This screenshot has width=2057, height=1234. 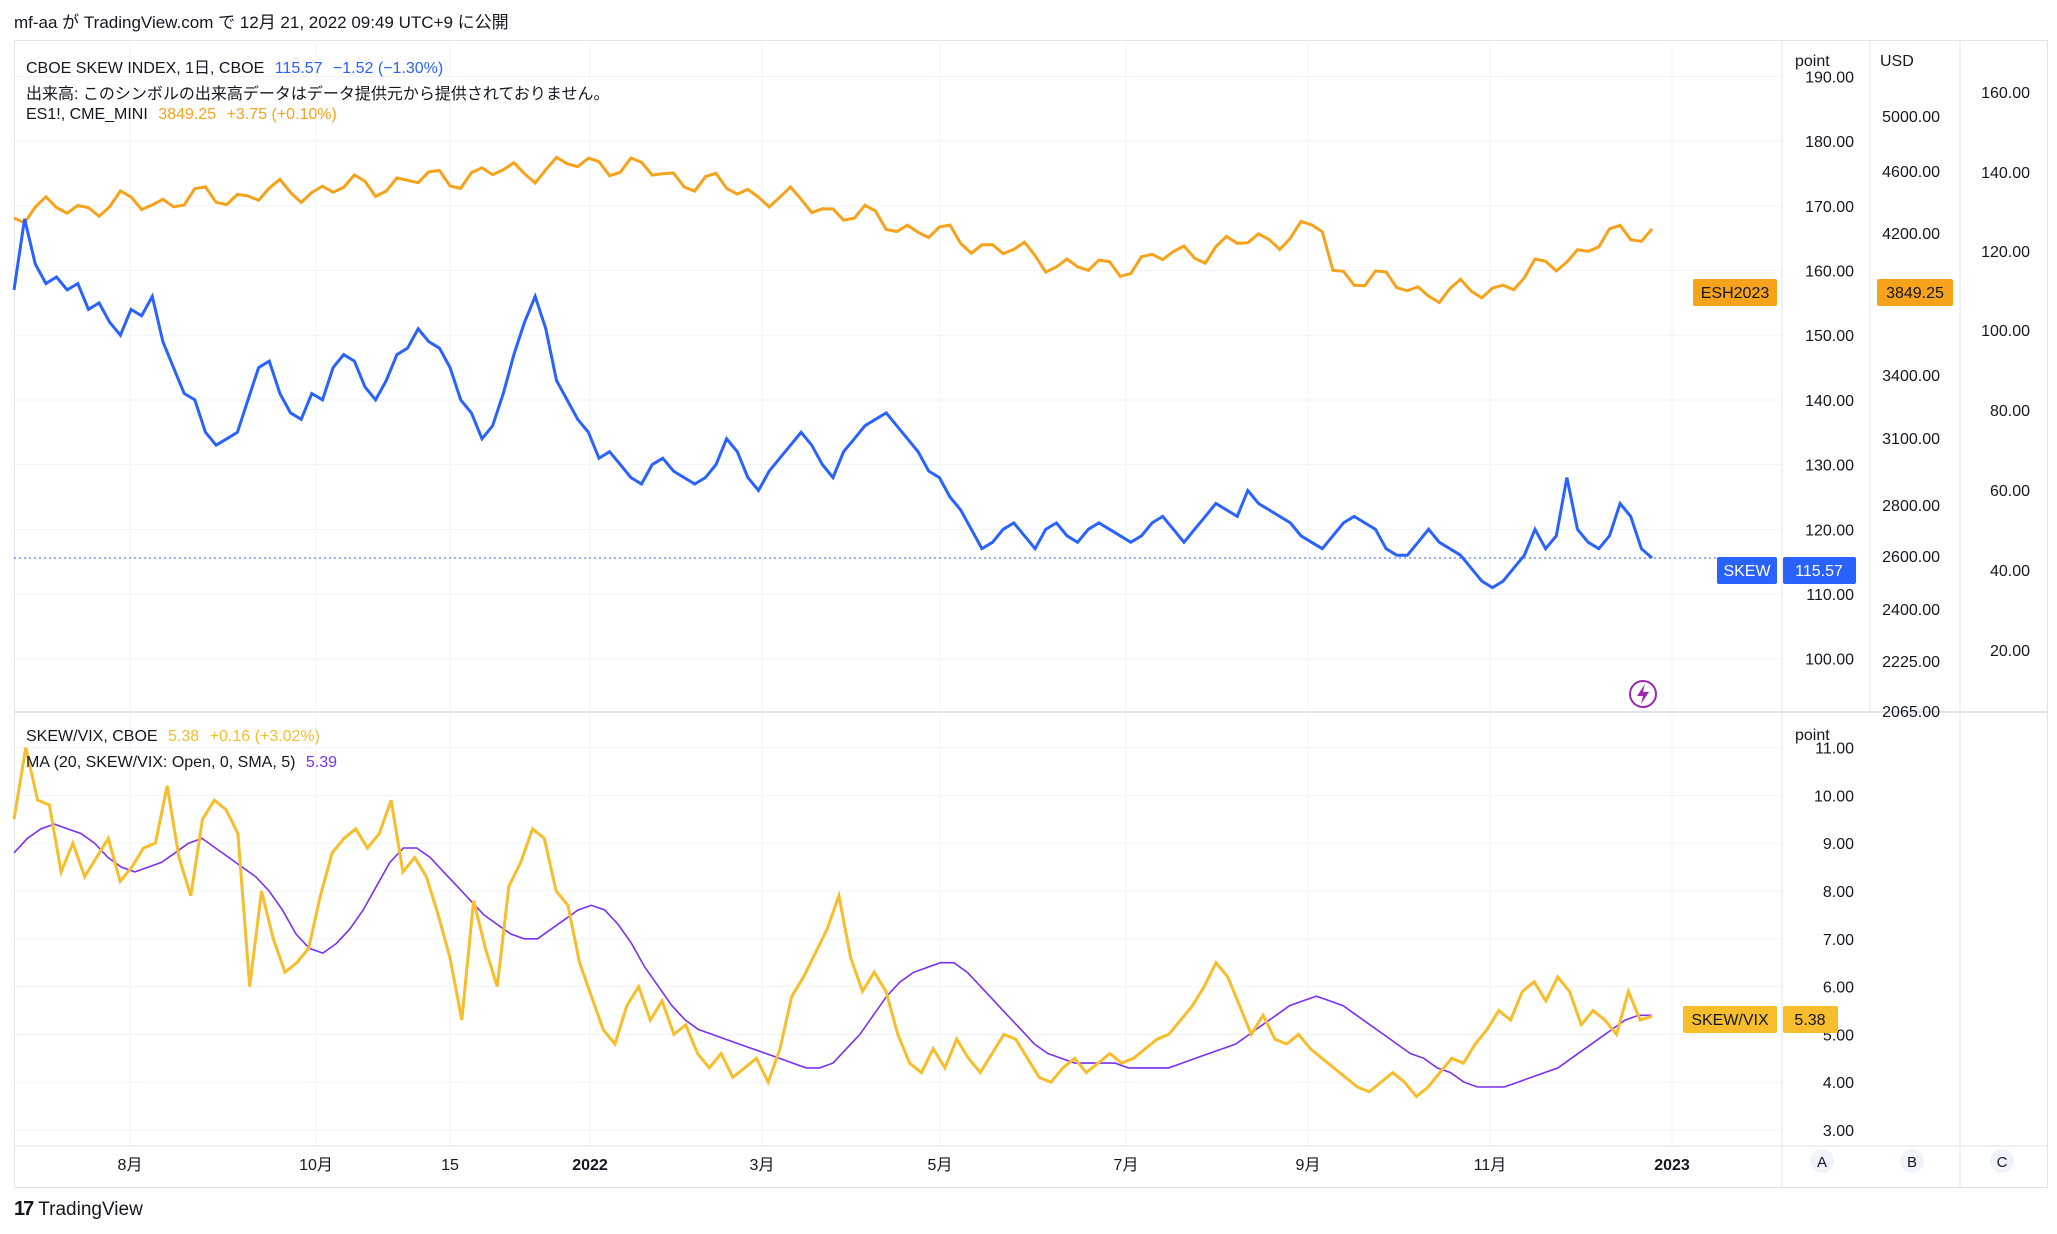 I want to click on usd-tick-label: 2600.00, so click(x=1911, y=557).